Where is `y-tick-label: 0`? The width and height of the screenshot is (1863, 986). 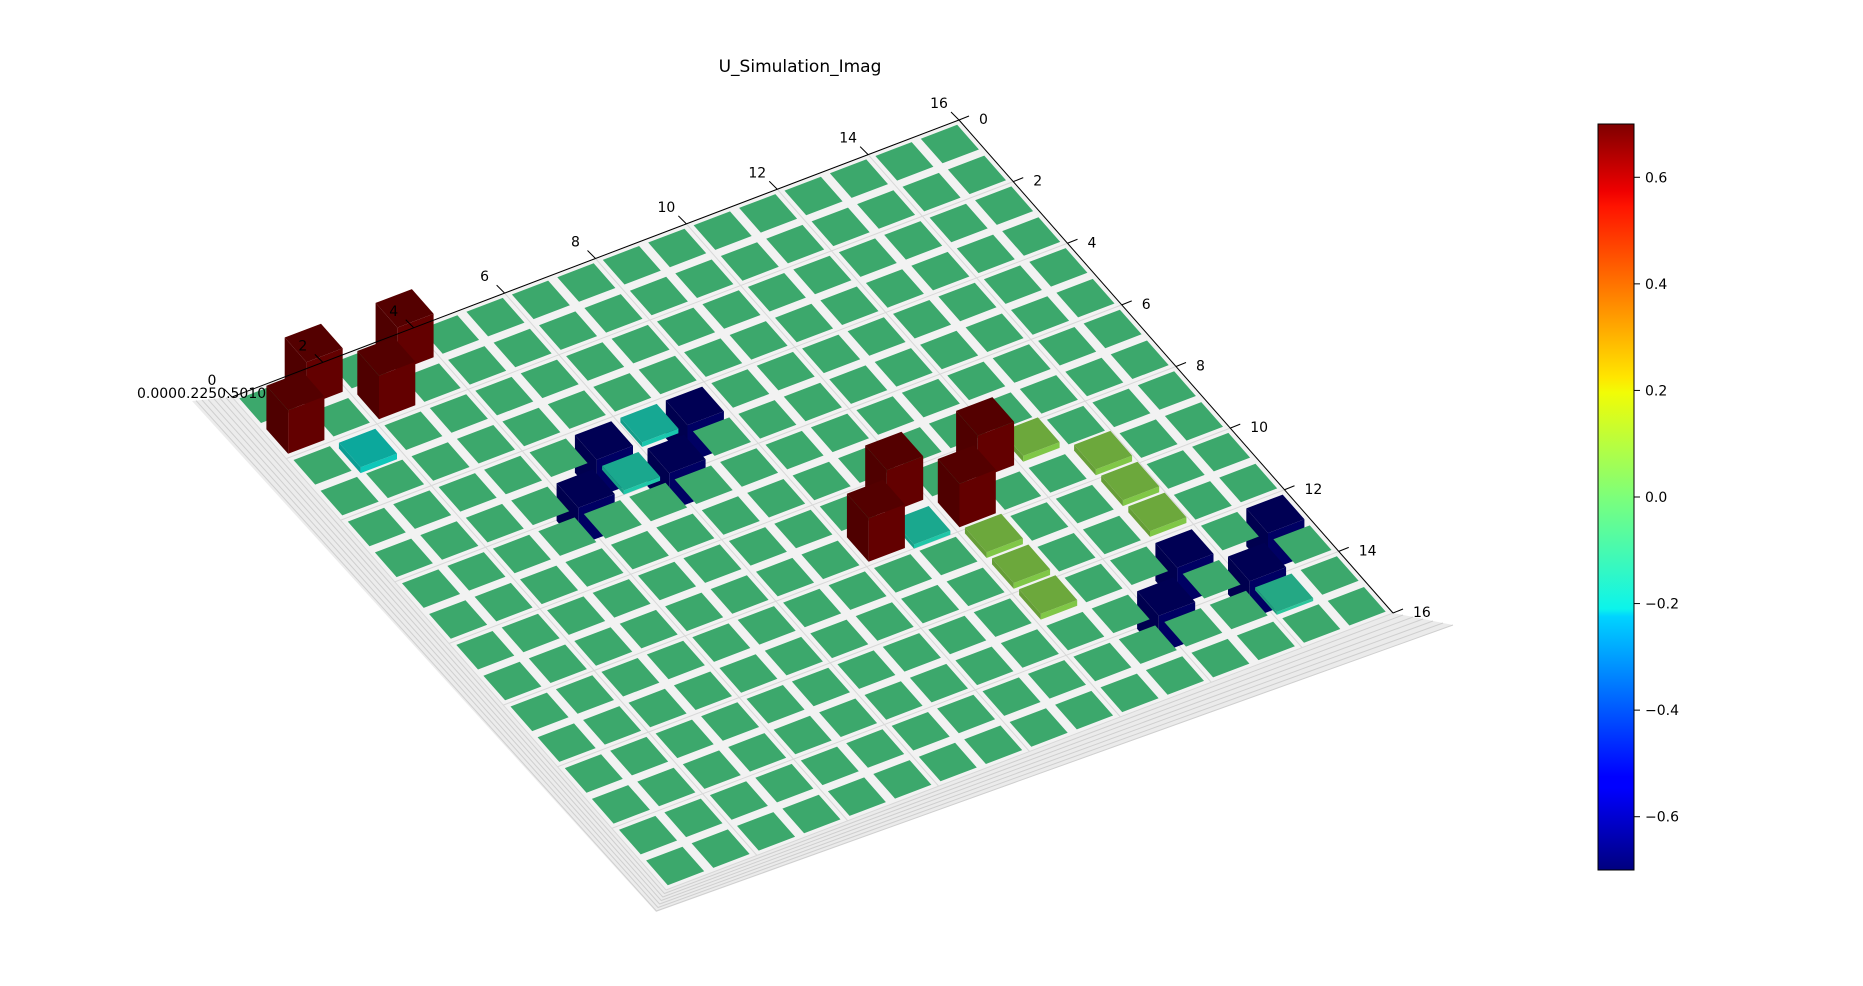
y-tick-label: 0 is located at coordinates (983, 120).